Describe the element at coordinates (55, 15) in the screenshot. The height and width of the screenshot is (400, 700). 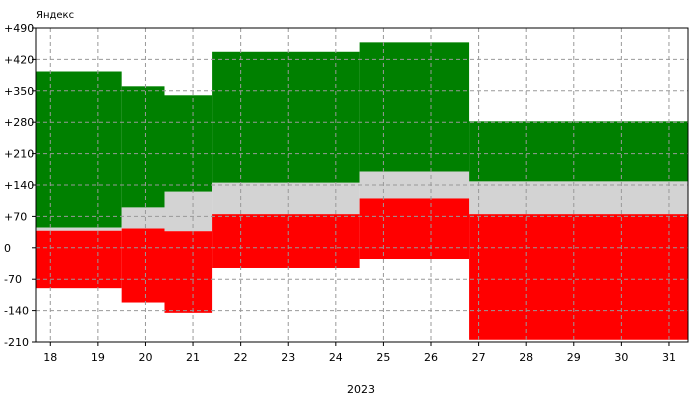
I see `chart-title: Яндекс` at that location.